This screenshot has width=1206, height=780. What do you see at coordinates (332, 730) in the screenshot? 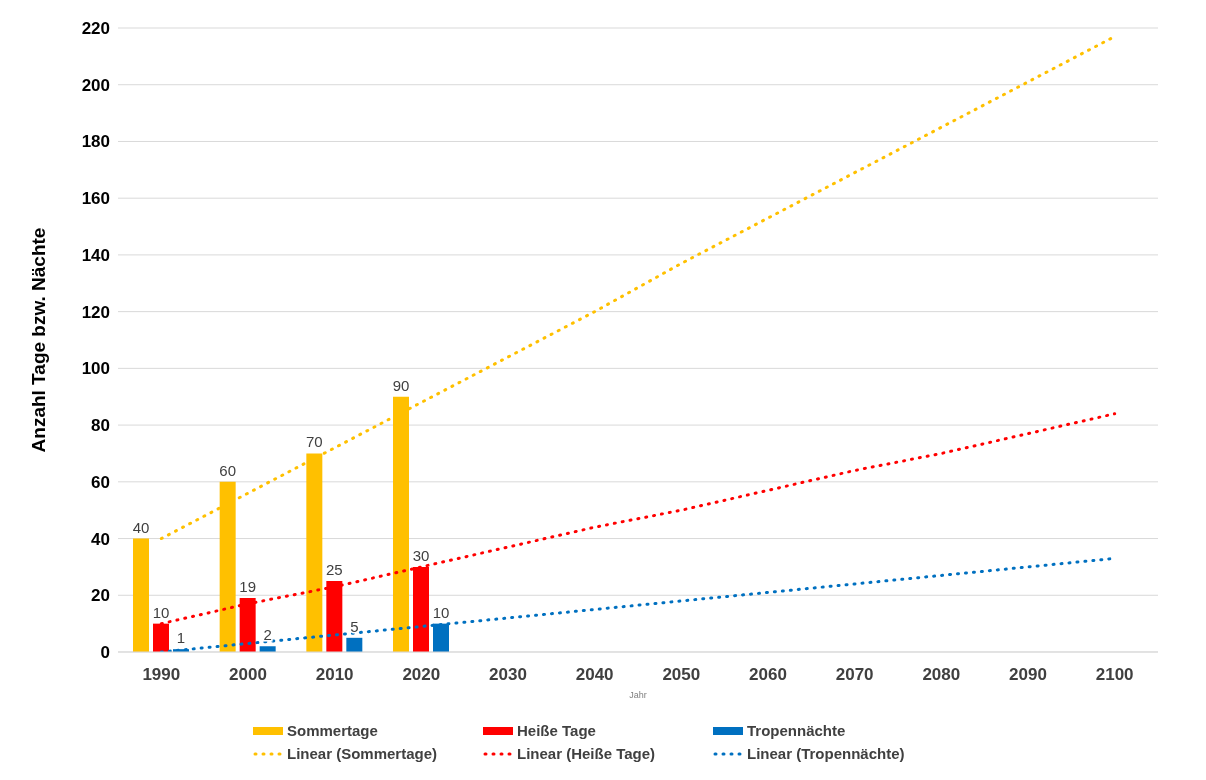
I see `legend-label: Sommertage` at bounding box center [332, 730].